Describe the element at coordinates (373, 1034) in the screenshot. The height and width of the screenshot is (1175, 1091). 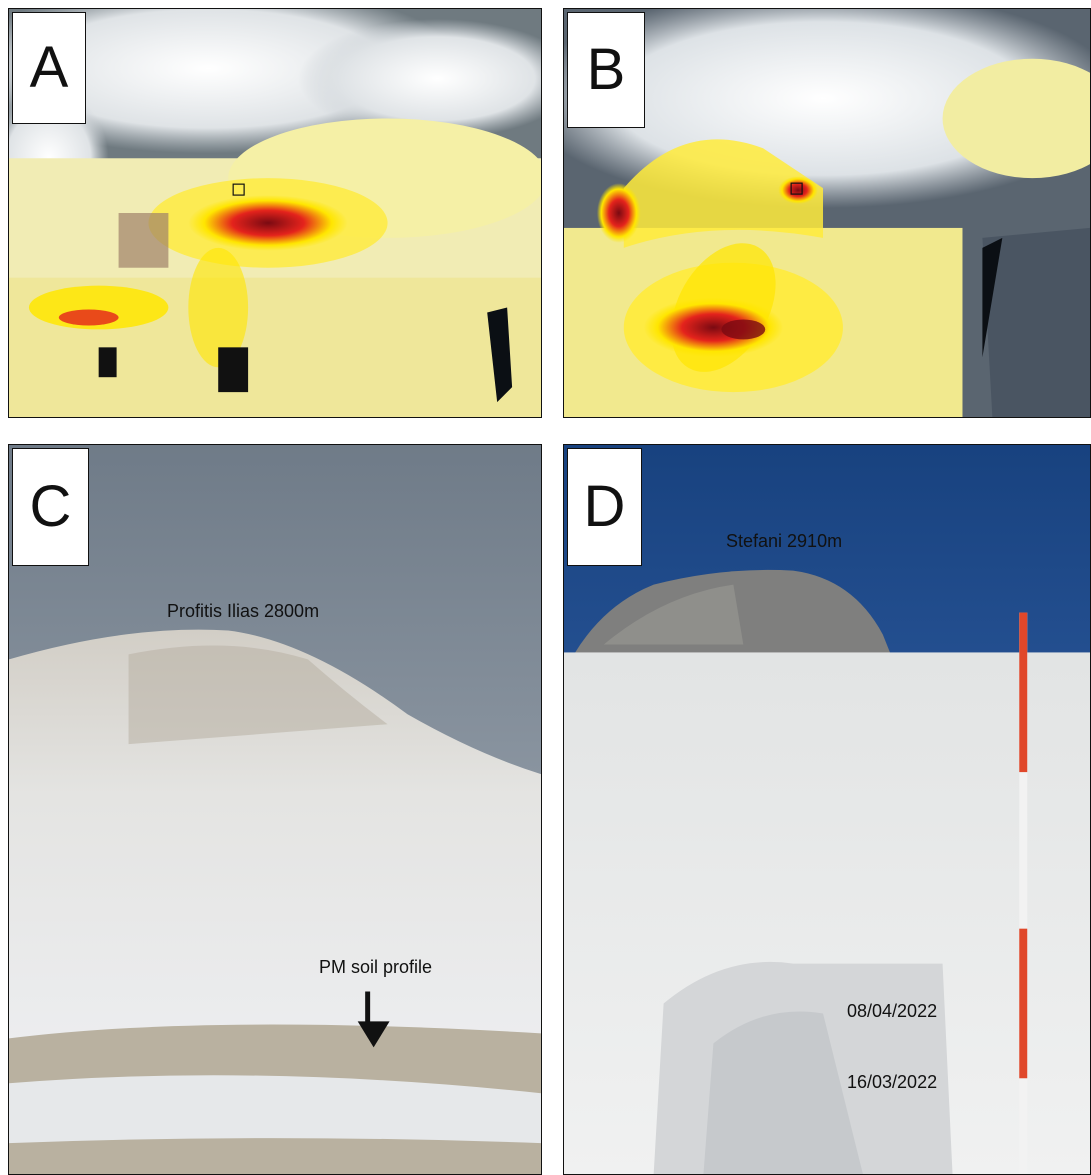
I see `down-arrow-icon` at that location.